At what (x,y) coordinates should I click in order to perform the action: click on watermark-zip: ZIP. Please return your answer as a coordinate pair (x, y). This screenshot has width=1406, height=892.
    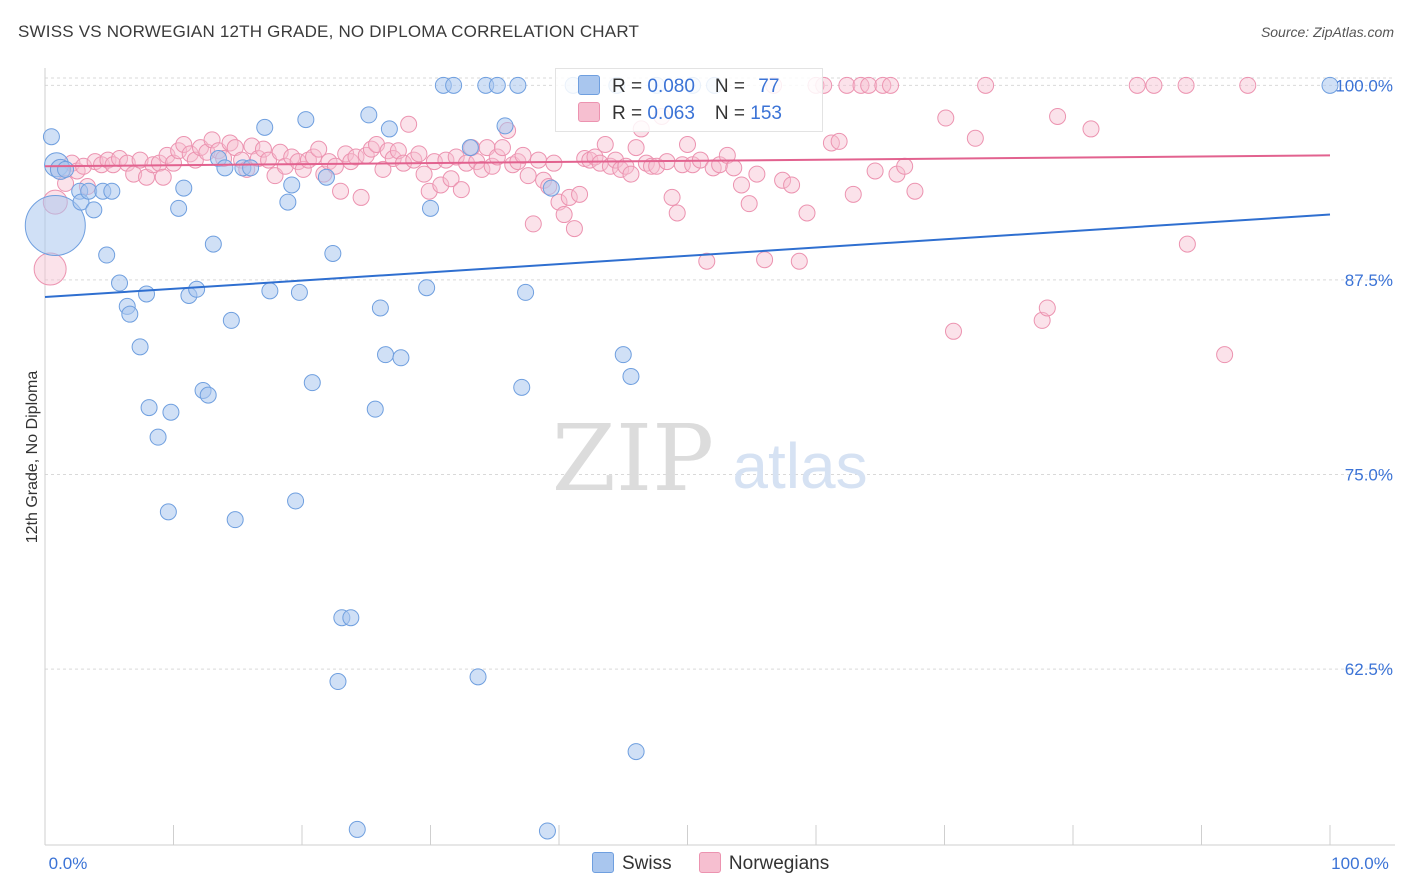
    Looking at the image, I should click on (633, 458).